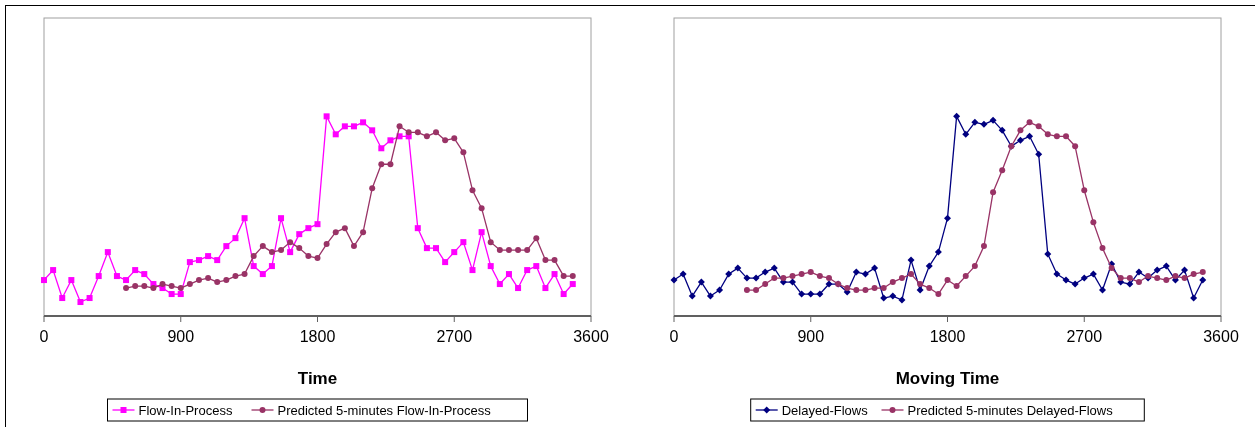 Image resolution: width=1255 pixels, height=427 pixels. I want to click on legend-label: Predicted 5-minutes Flow-In-Process, so click(384, 410).